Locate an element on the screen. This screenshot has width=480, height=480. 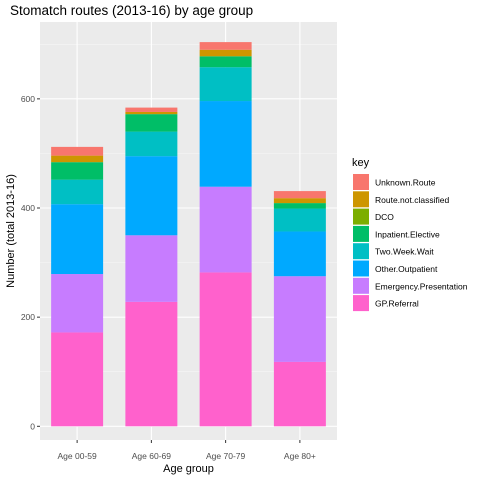
legend-label: Unknown.Route is located at coordinates (405, 183).